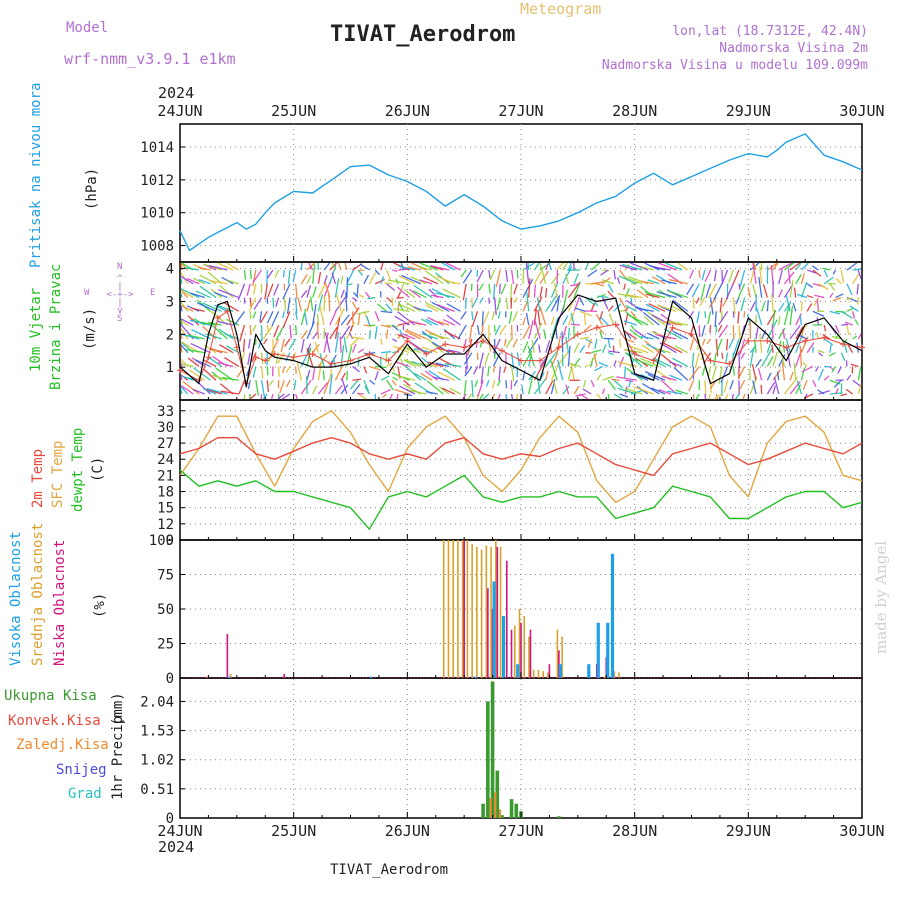 This screenshot has height=900, width=900. What do you see at coordinates (16, 598) in the screenshot?
I see `high-cloud-label: Visoka Oblacnost` at bounding box center [16, 598].